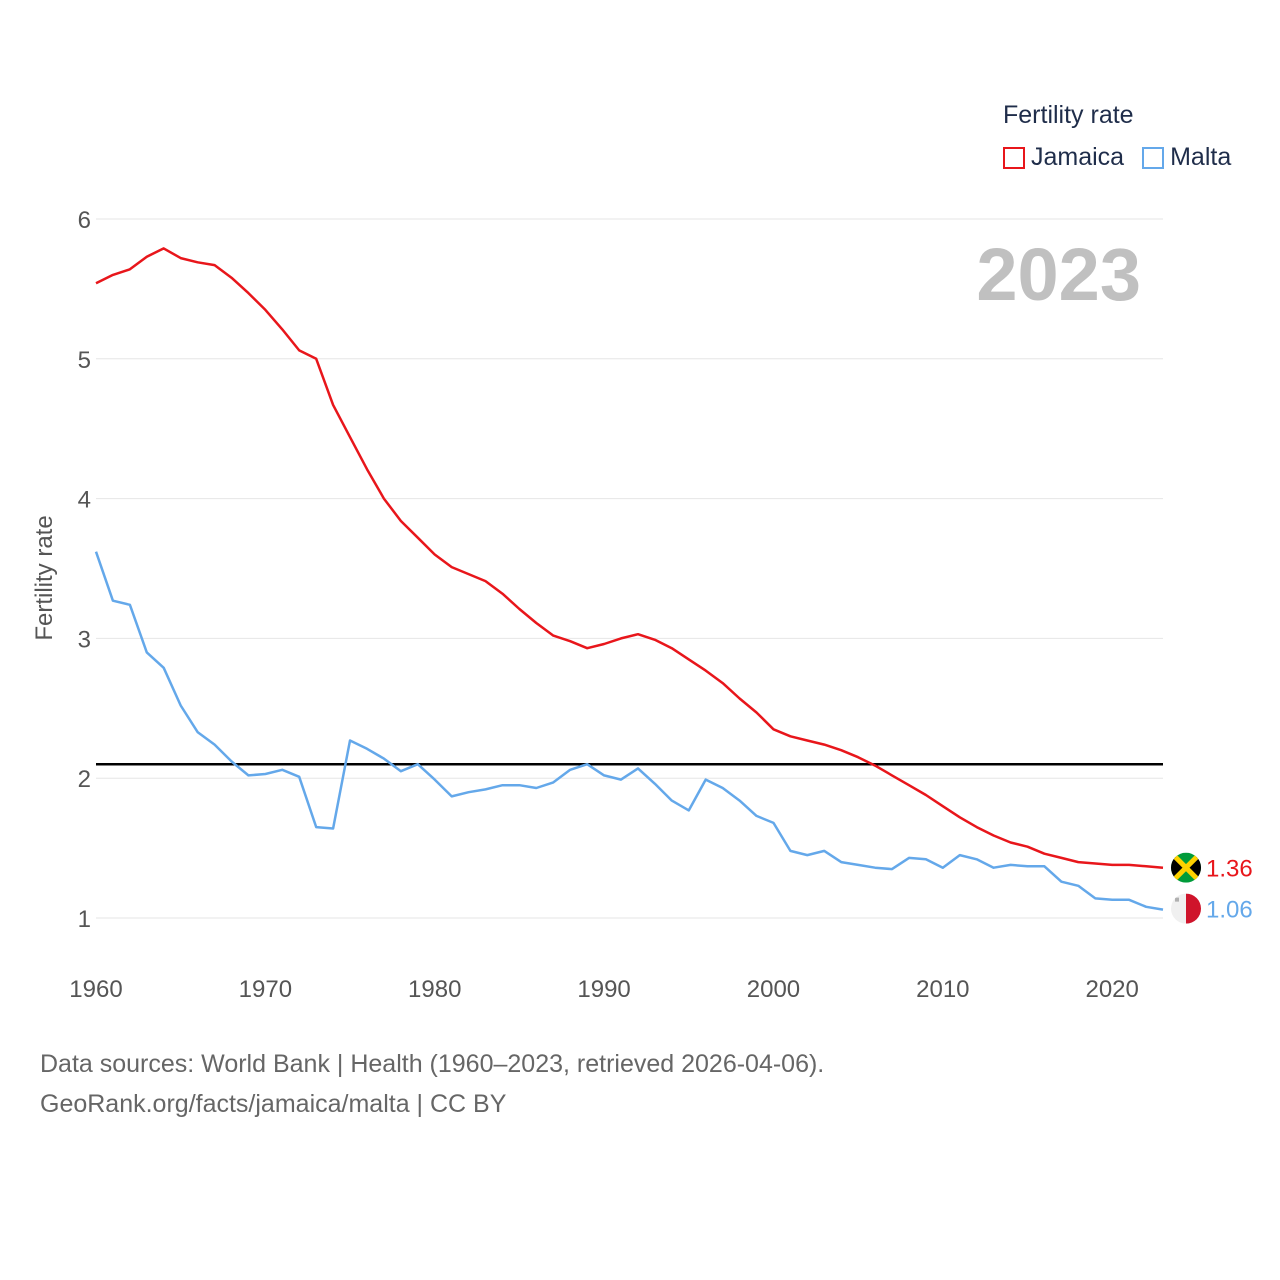 Image resolution: width=1280 pixels, height=1280 pixels. Describe the element at coordinates (84, 500) in the screenshot. I see `y-tick-label: 4` at that location.